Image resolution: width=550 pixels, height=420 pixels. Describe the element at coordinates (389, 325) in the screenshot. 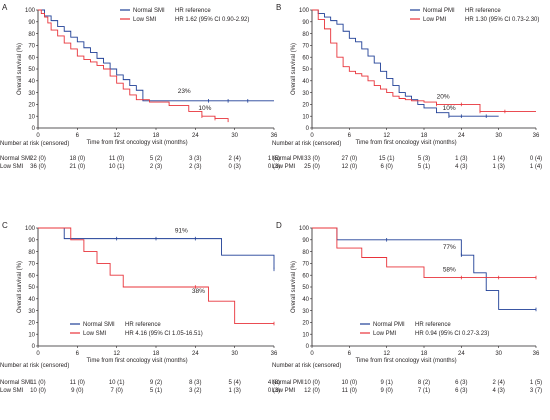

I see `legend-label: Normal PMI` at that location.